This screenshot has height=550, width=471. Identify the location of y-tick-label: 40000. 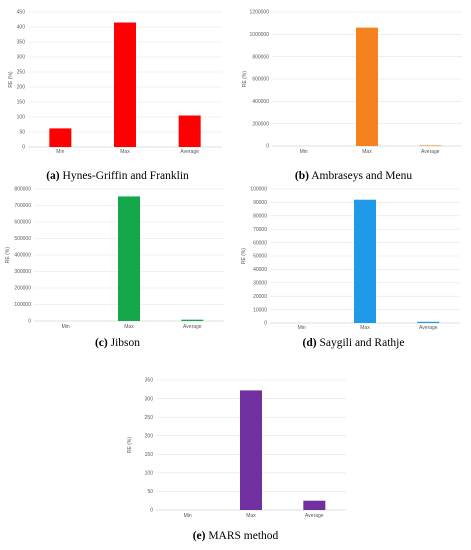
(260, 270).